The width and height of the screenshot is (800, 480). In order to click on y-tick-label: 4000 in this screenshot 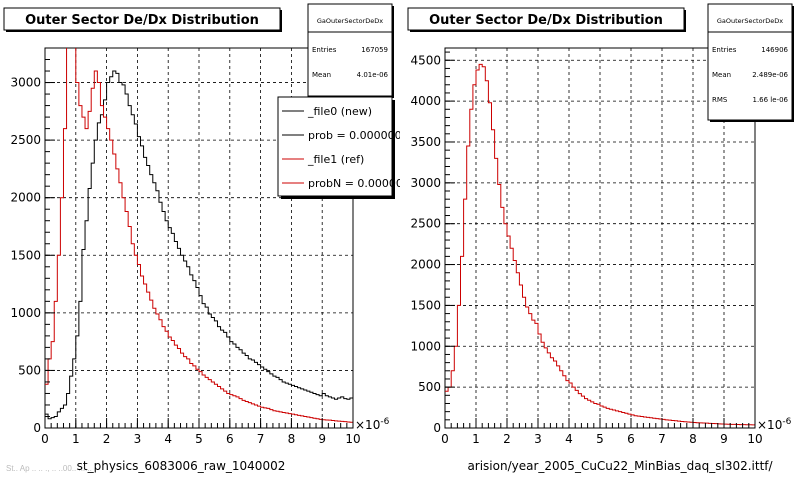, I will do `click(425, 101)`.